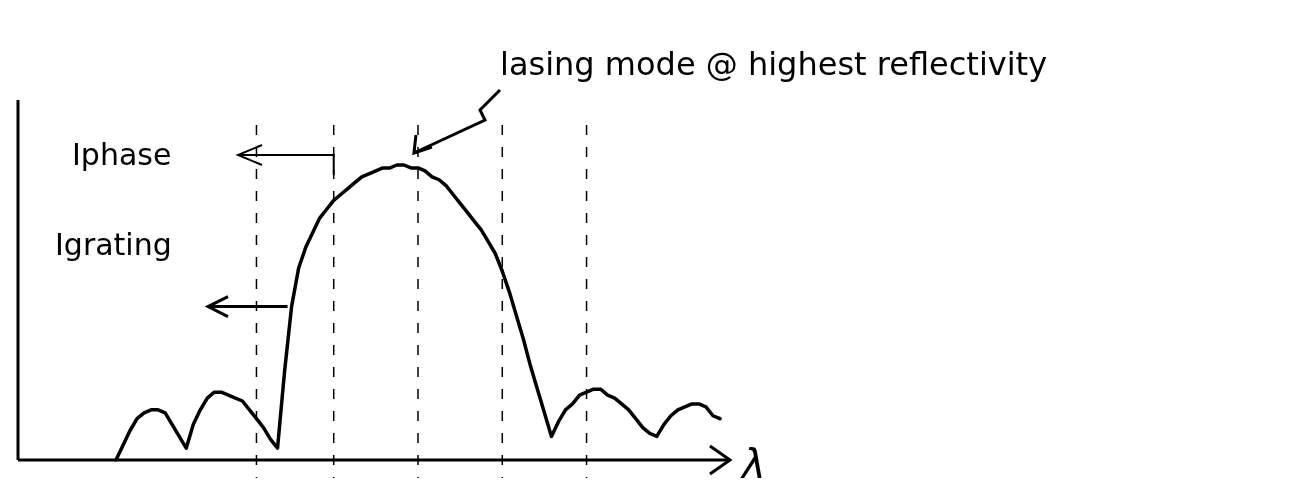 This screenshot has height=491, width=1290. Describe the element at coordinates (113, 244) in the screenshot. I see `annotation: Igrating` at that location.